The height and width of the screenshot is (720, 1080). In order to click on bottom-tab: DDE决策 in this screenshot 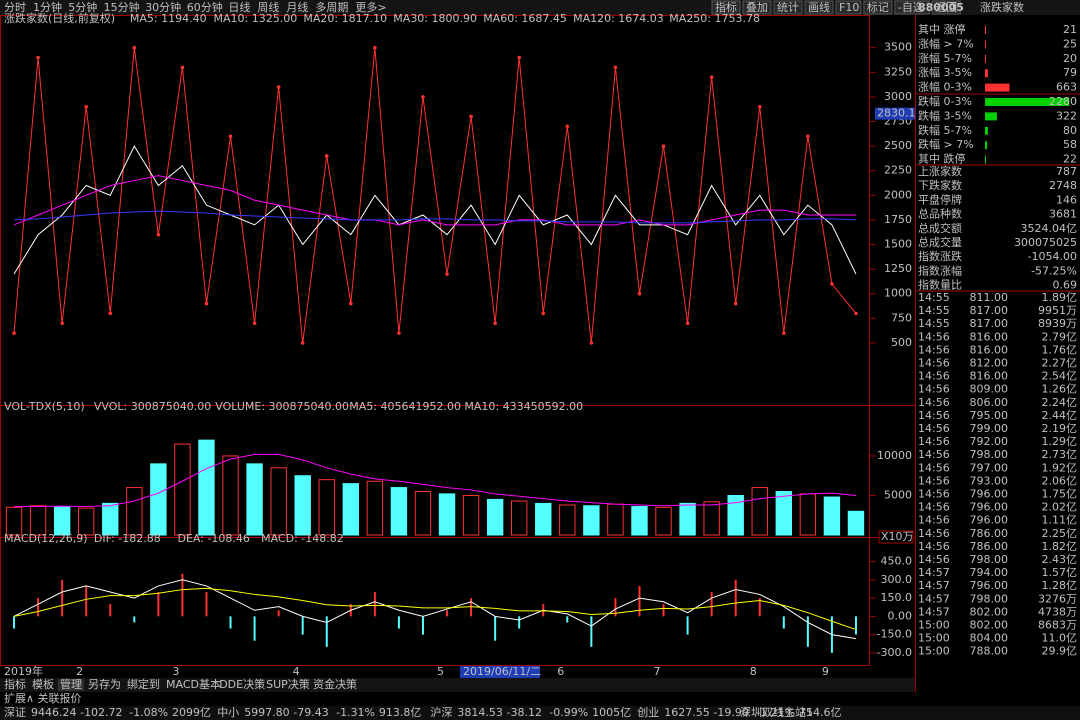, I will do `click(242, 684)`.